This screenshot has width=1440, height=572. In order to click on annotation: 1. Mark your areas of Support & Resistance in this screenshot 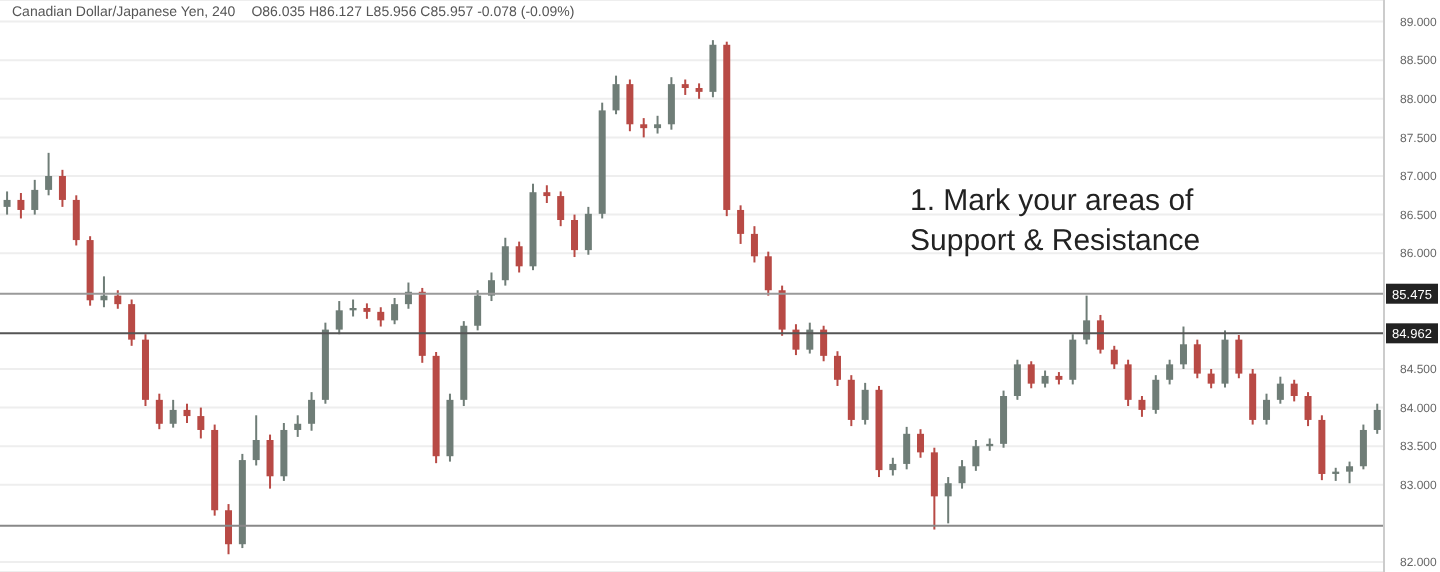, I will do `click(1056, 222)`.